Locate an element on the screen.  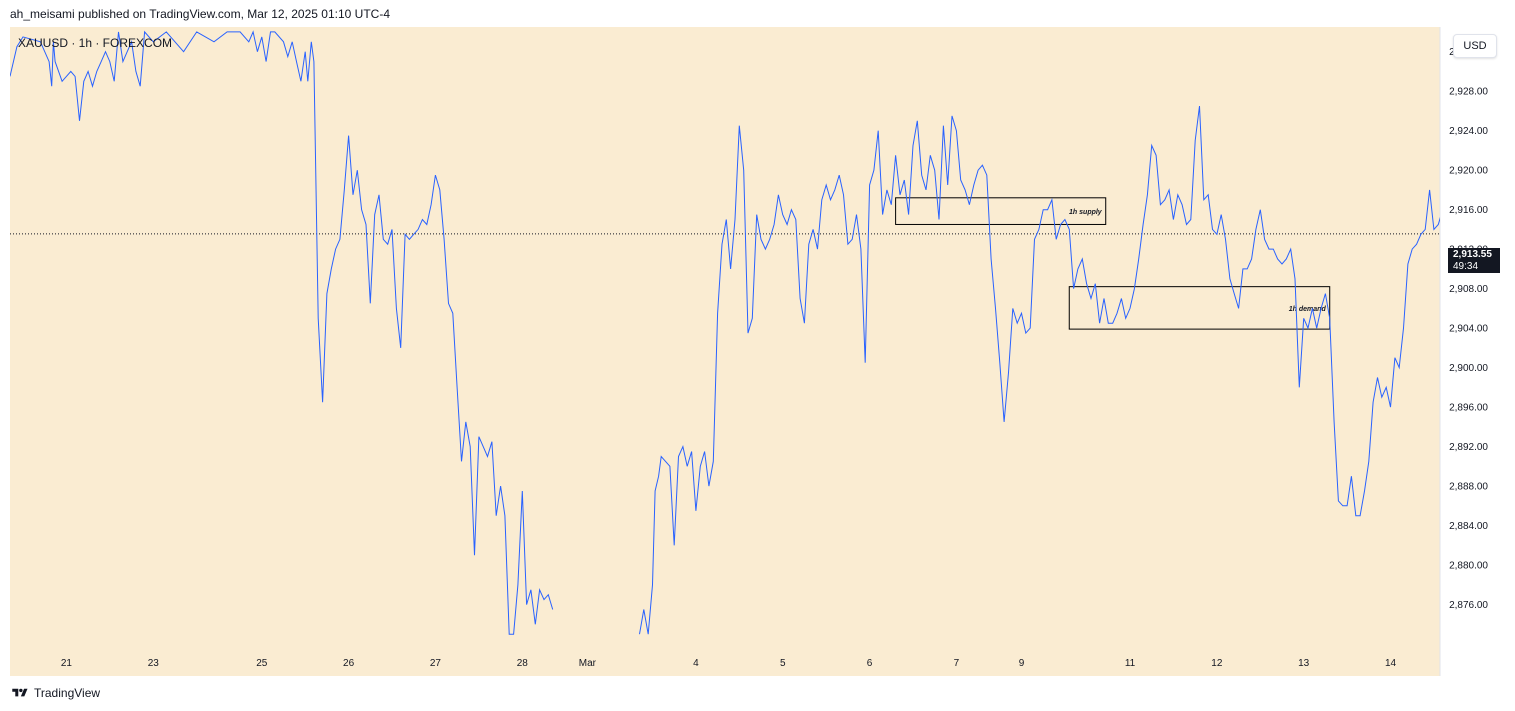
1h-supply-label: 1h supply is located at coordinates (1086, 212).